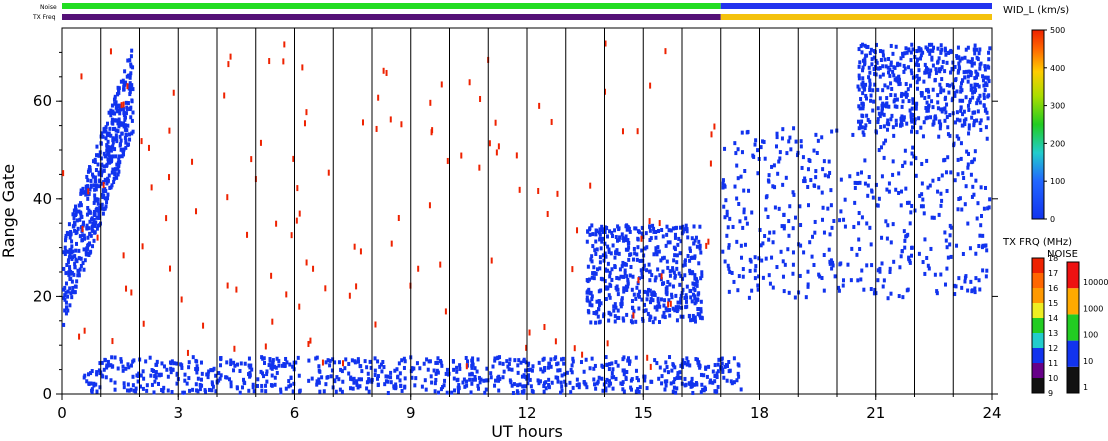 The width and height of the screenshot is (1108, 441). What do you see at coordinates (1073, 327) in the screenshot?
I see `noise-colorbar-frame` at bounding box center [1073, 327].